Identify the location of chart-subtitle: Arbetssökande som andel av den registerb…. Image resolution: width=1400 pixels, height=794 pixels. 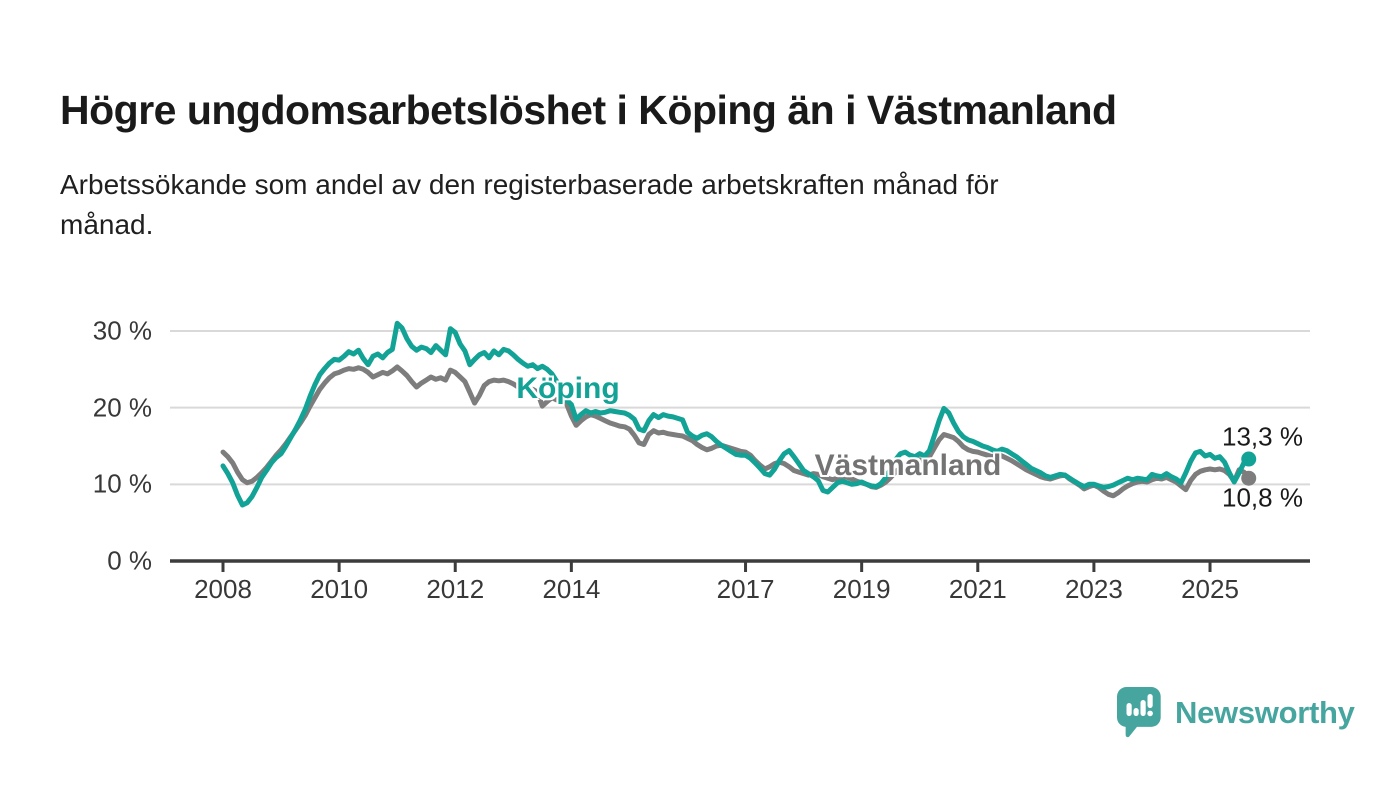
(660, 205).